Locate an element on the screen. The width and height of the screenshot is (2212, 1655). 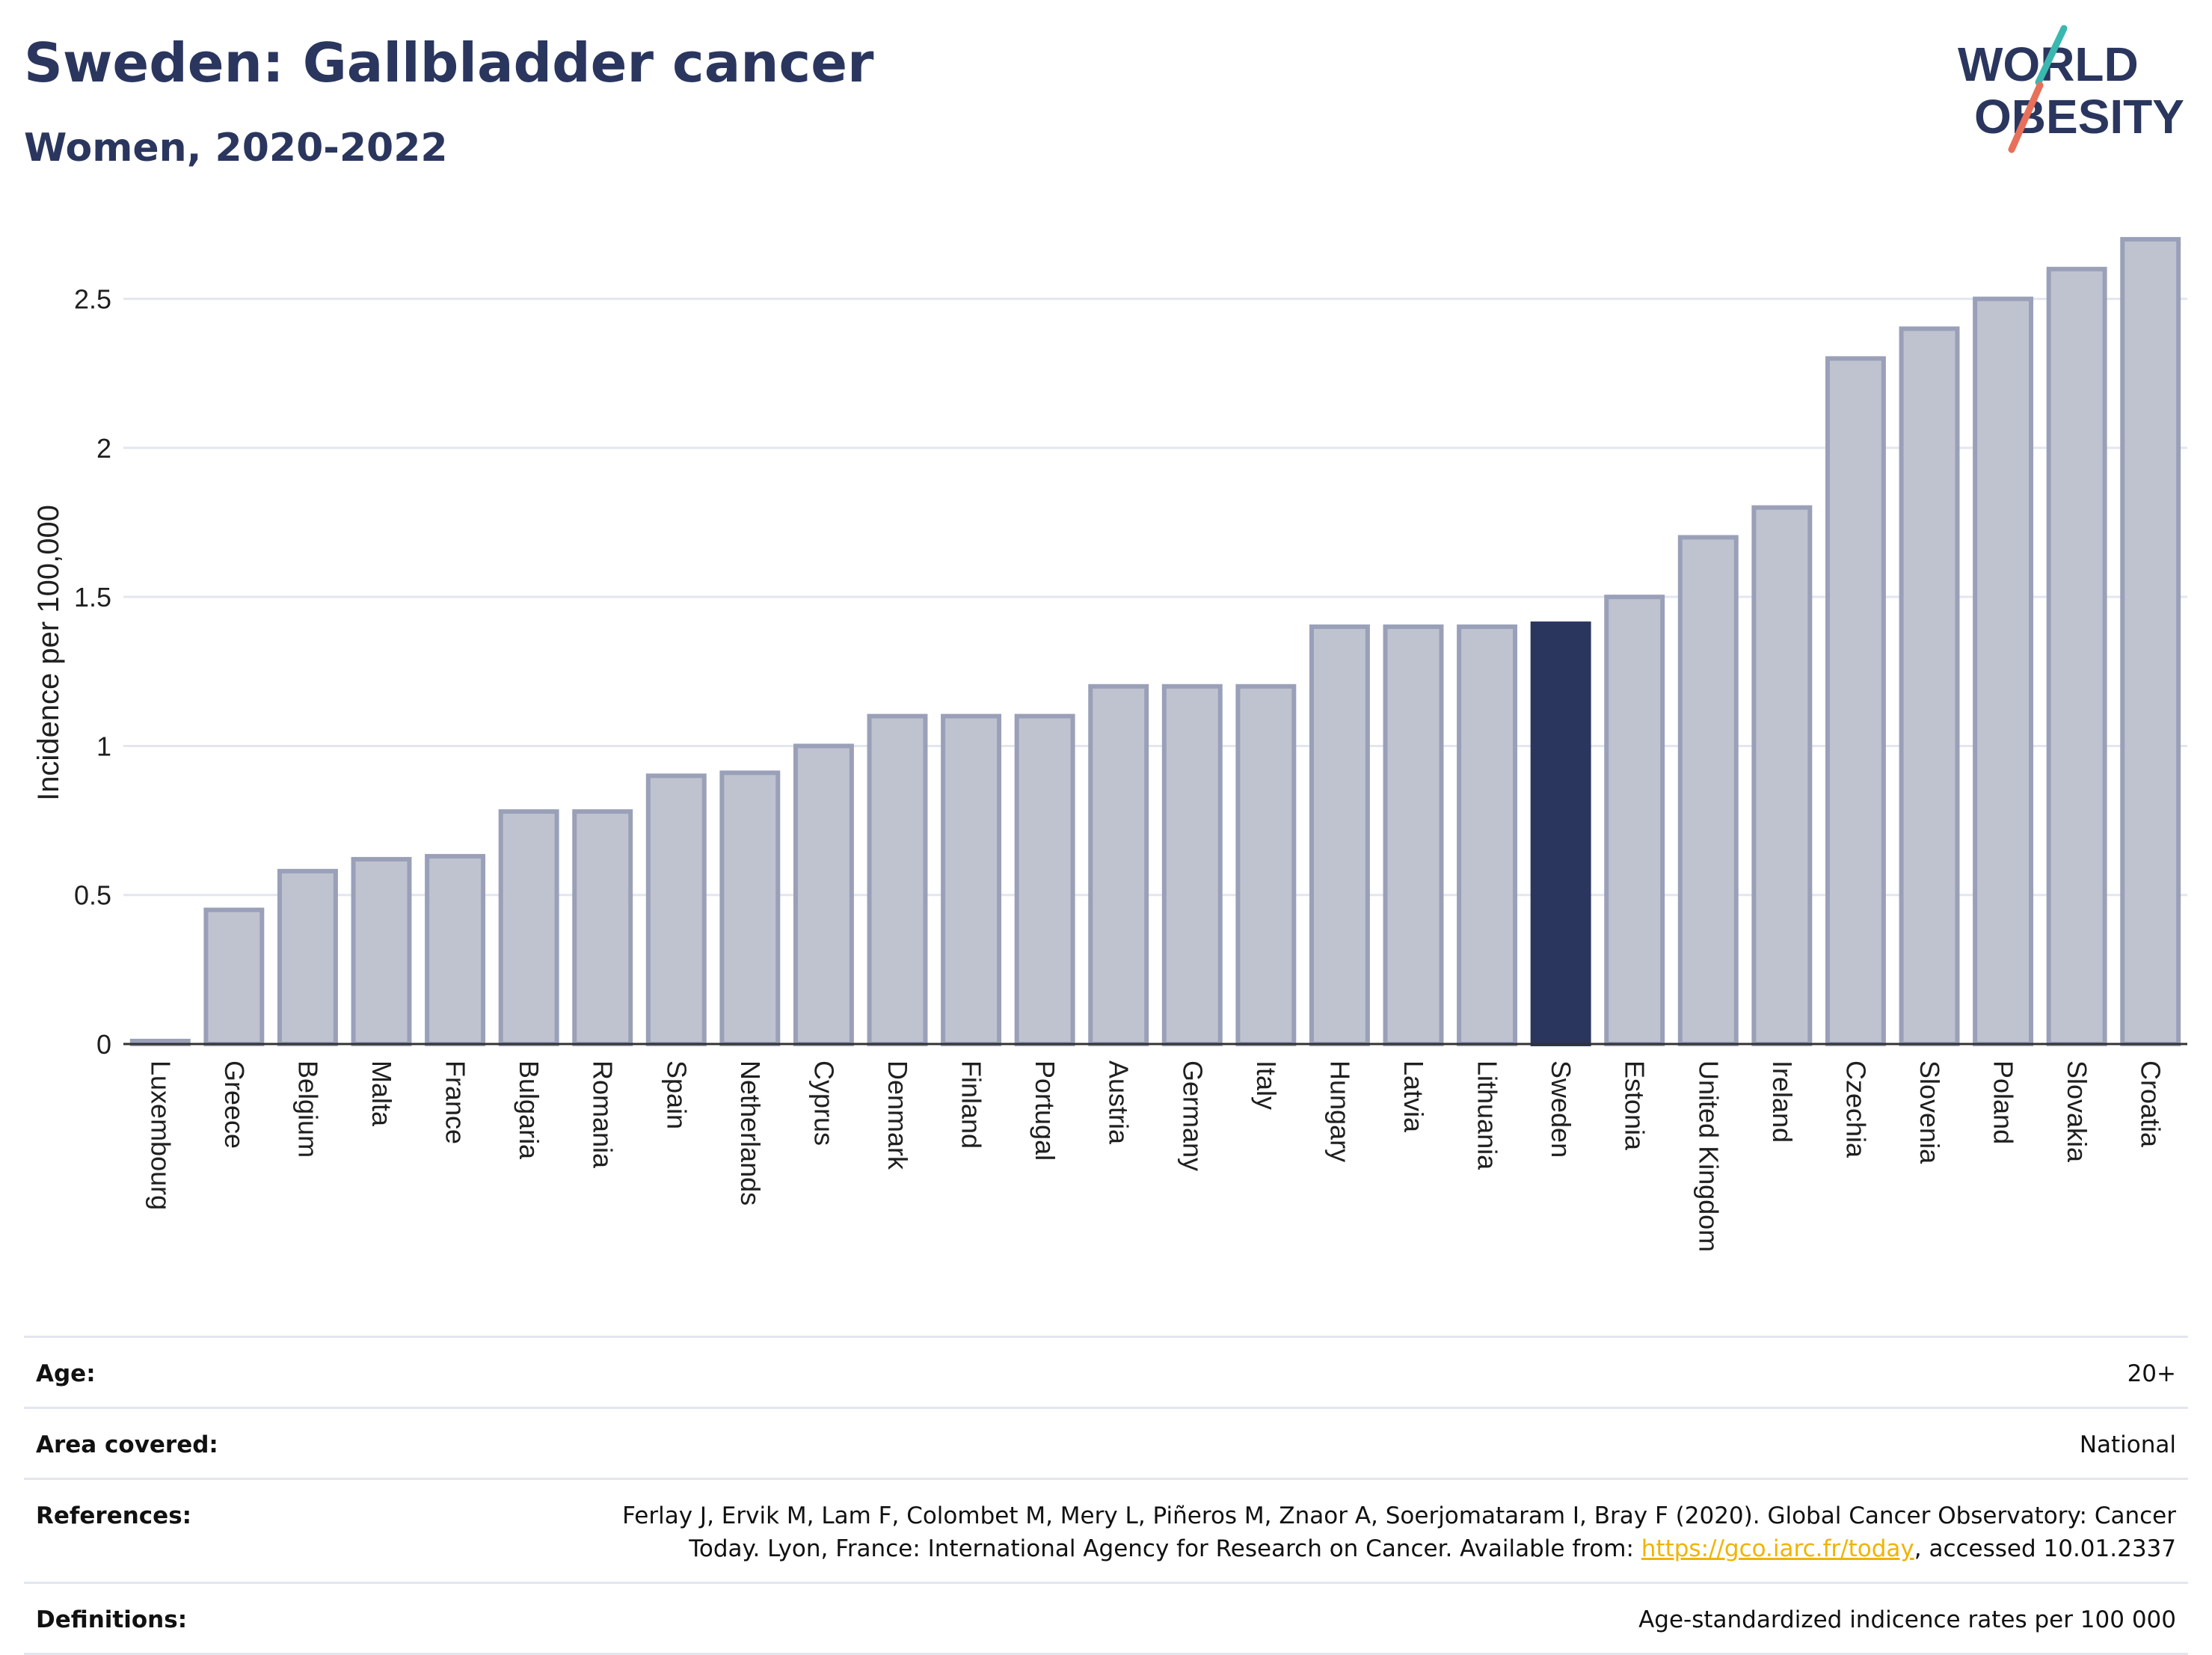
x-tick-label: France is located at coordinates (455, 1102).